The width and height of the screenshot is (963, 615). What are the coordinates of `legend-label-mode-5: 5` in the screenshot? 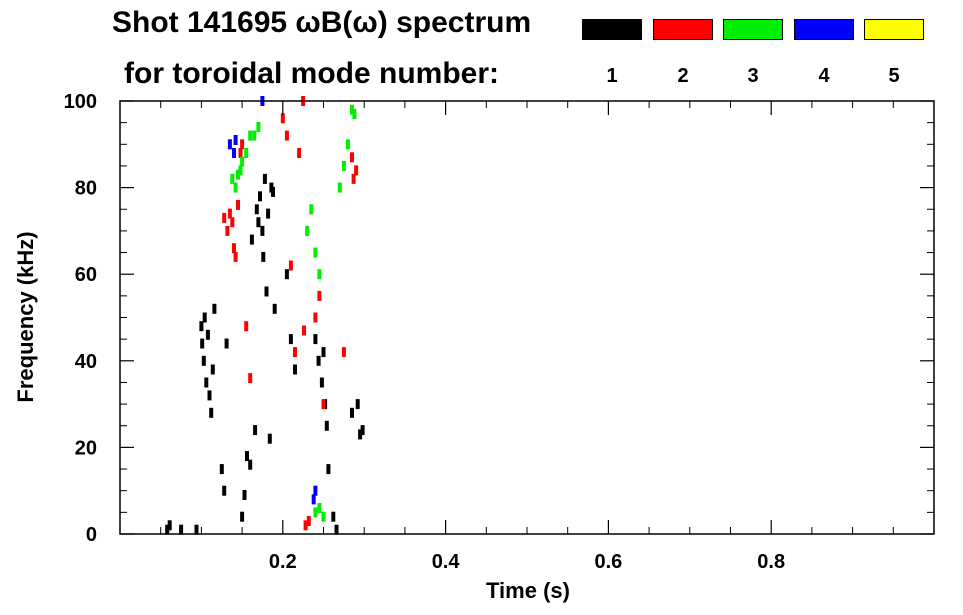 It's located at (894, 76).